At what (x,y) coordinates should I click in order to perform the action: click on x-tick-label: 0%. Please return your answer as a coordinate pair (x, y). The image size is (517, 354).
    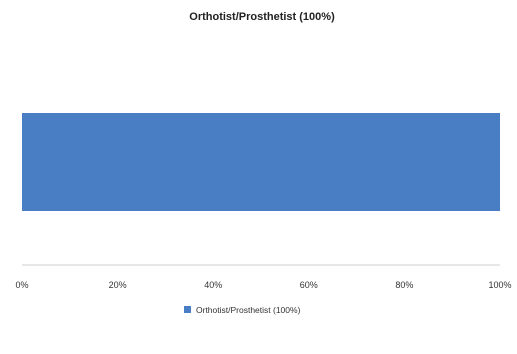
    Looking at the image, I should click on (21, 285).